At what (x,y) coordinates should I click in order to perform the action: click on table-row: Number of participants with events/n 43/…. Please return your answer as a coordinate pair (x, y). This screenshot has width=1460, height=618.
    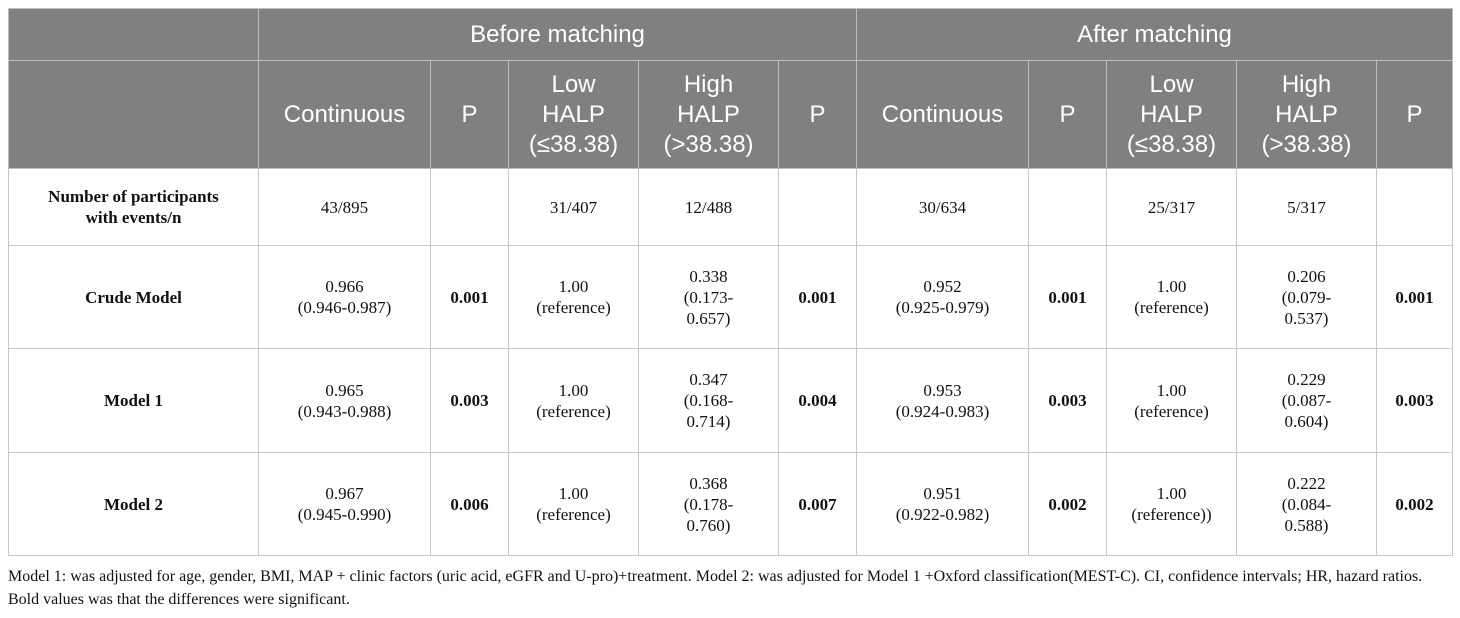
    Looking at the image, I should click on (731, 207).